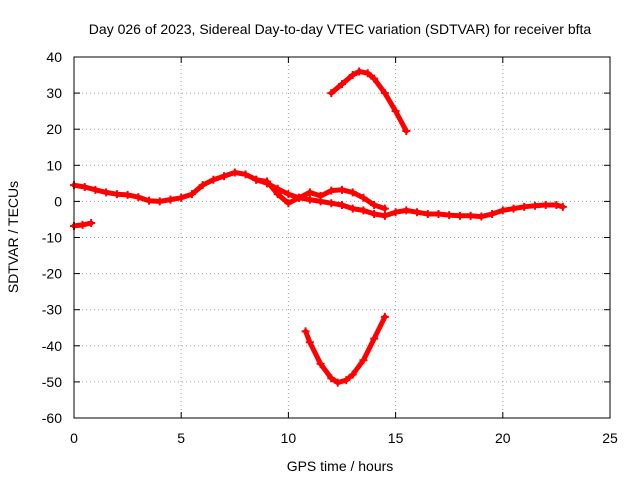 The height and width of the screenshot is (480, 640). I want to click on y-tick-label: 20, so click(54, 129).